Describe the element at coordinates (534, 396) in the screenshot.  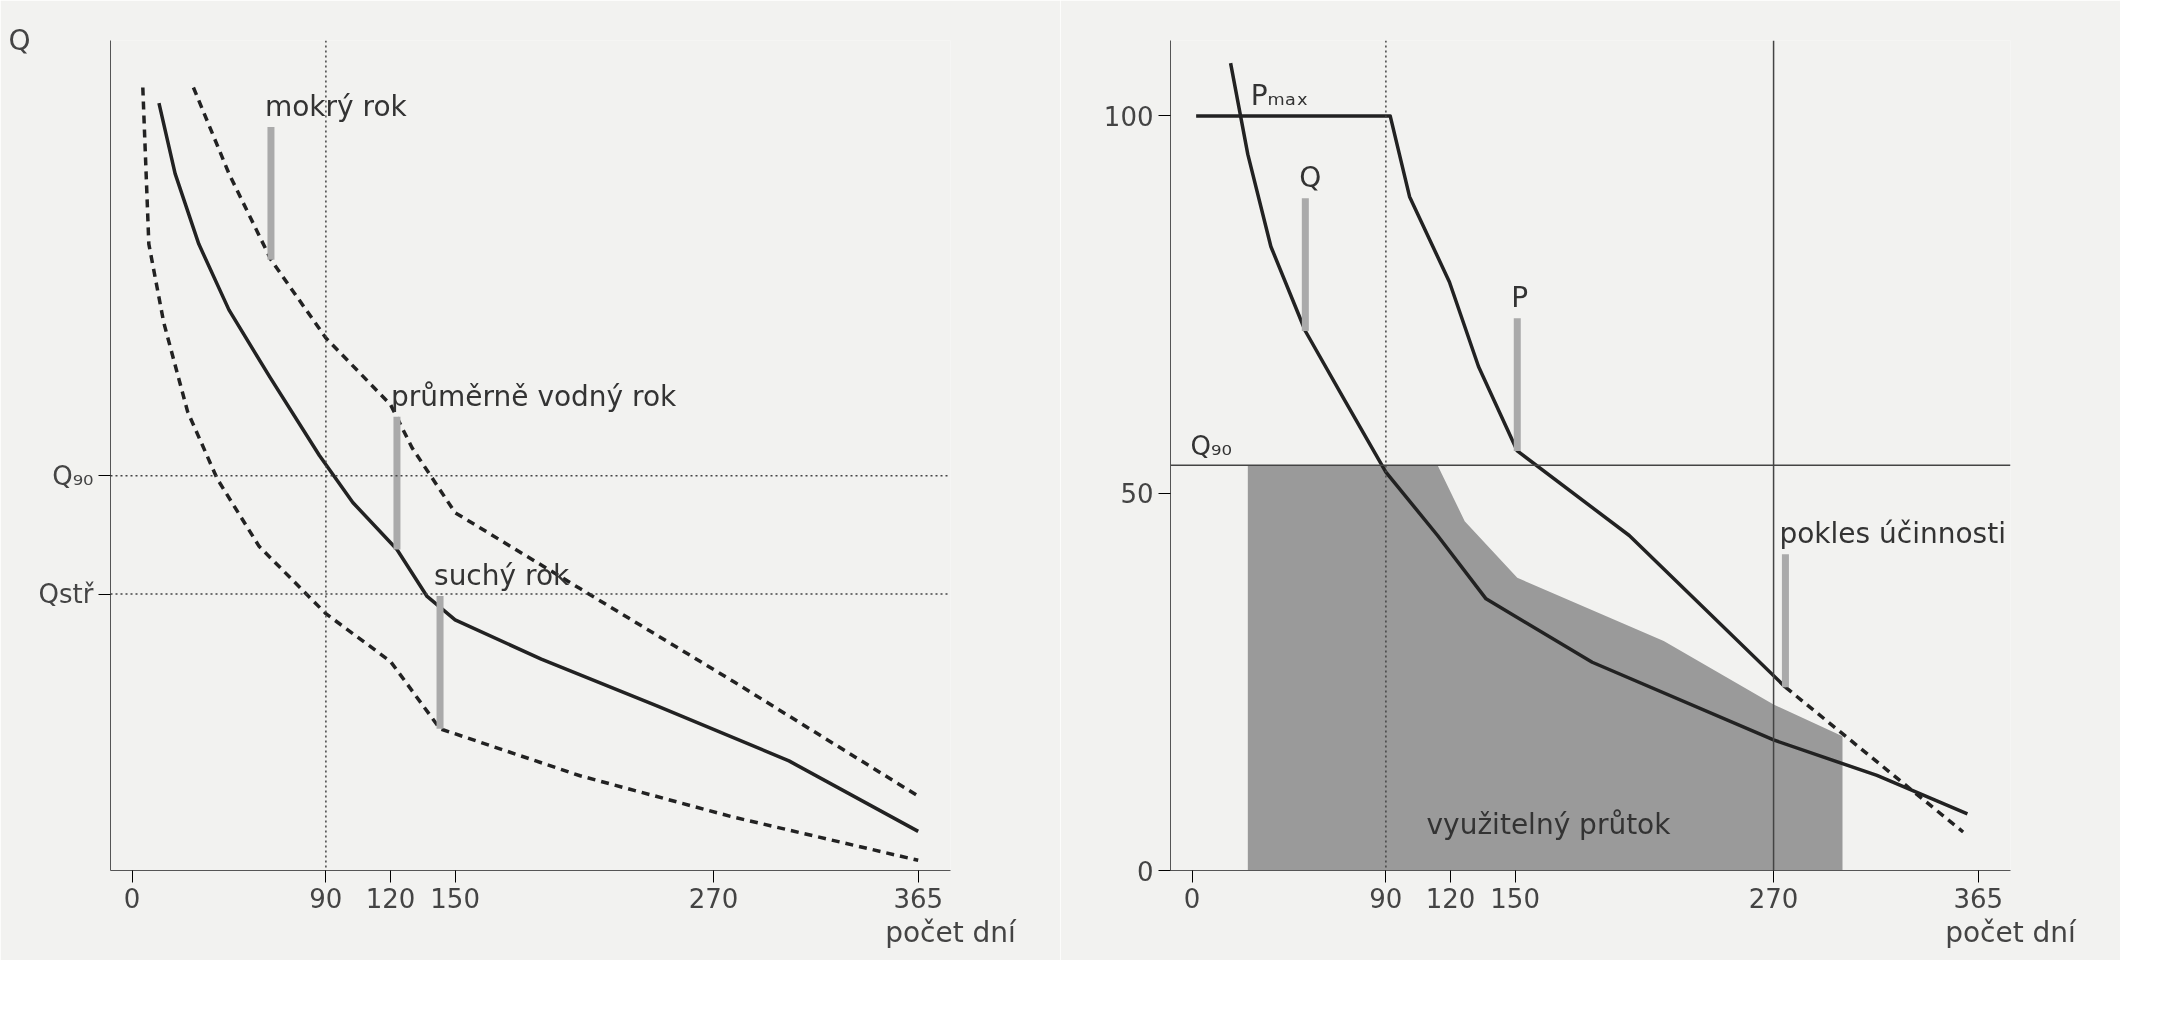
I see `annotation: průměrně vodný rok` at that location.